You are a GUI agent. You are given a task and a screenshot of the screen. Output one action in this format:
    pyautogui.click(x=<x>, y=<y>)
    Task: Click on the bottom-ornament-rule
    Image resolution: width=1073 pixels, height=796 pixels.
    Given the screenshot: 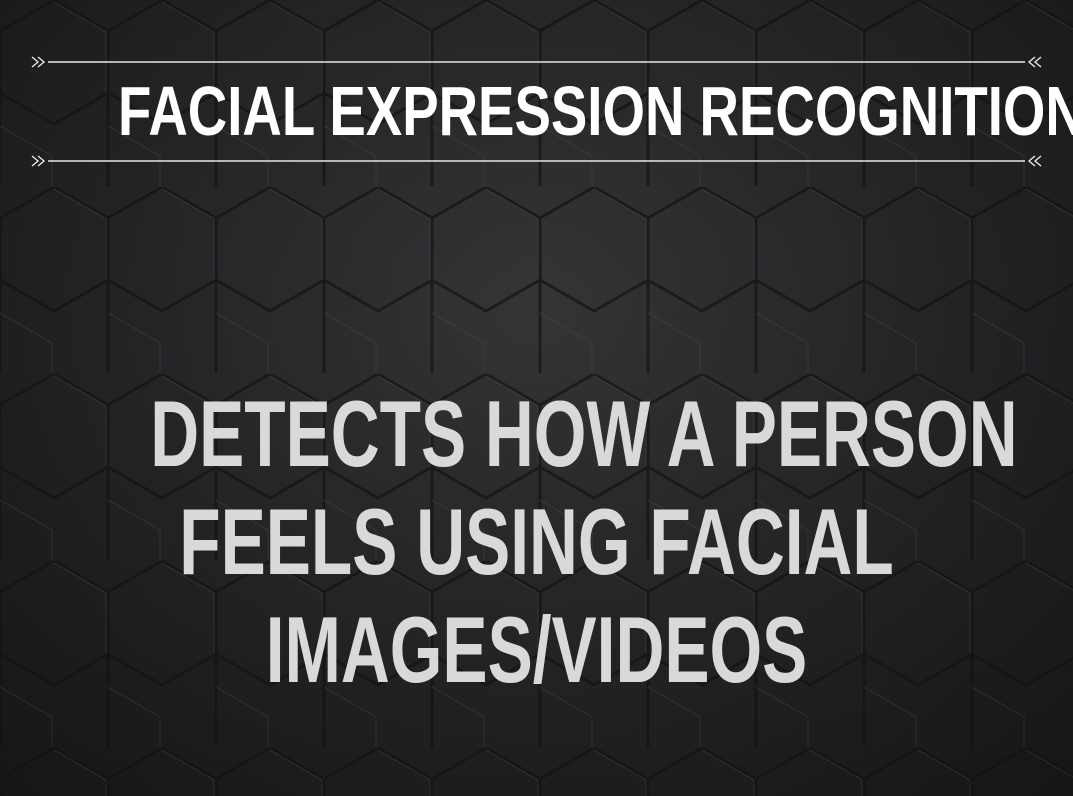 What is the action you would take?
    pyautogui.click(x=536, y=161)
    